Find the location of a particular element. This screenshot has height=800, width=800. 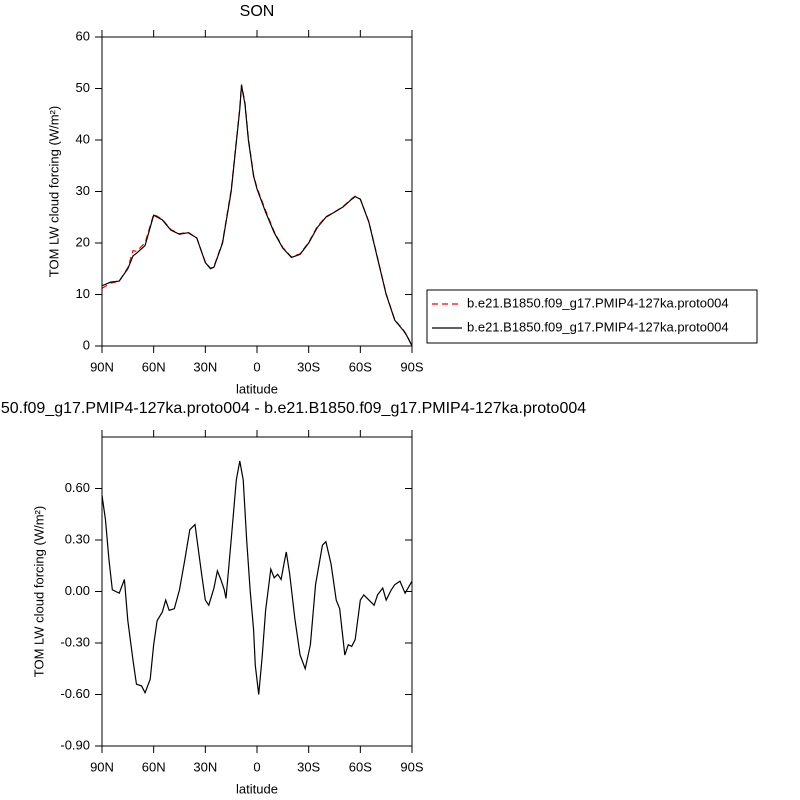

y-tick-label: 0 is located at coordinates (86, 344).